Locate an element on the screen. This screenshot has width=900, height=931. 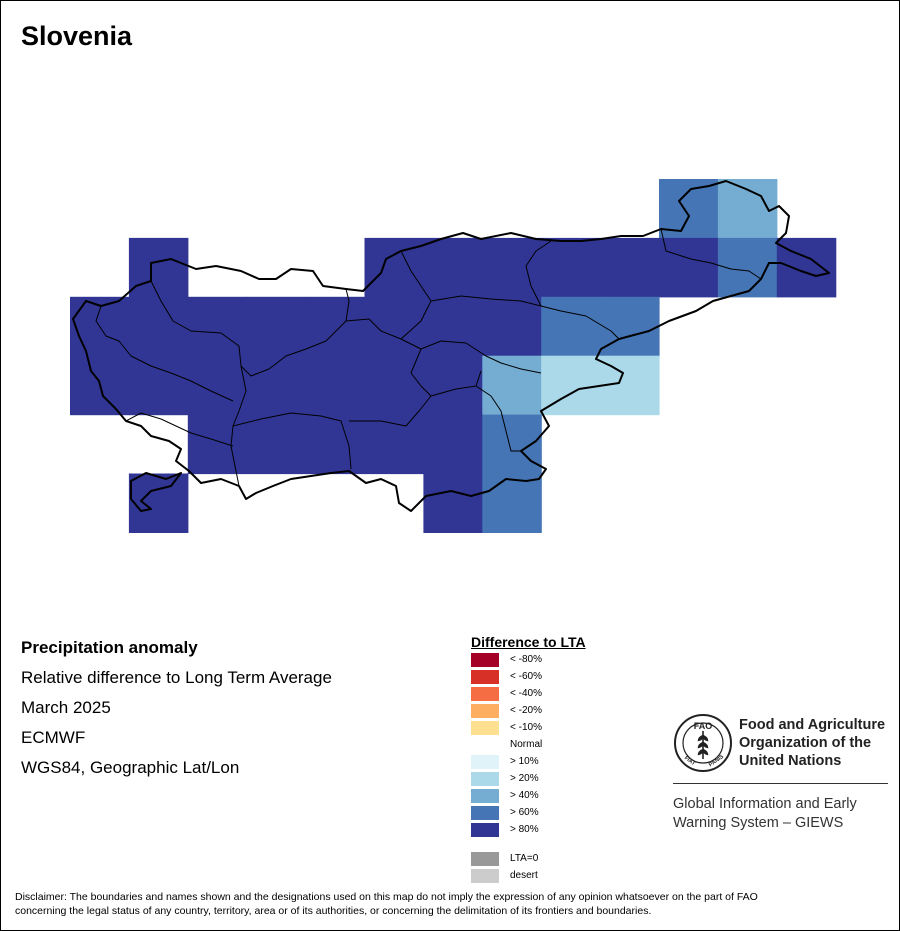
giews-name-line-2: Warning System – GIEWS is located at coordinates (758, 823).